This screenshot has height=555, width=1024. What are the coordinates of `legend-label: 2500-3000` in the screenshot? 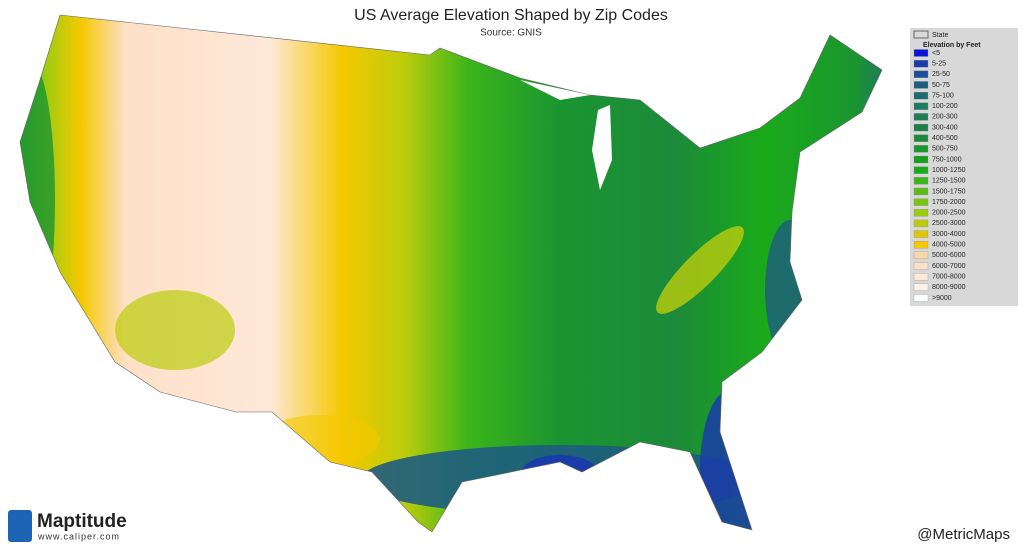 It's located at (949, 223).